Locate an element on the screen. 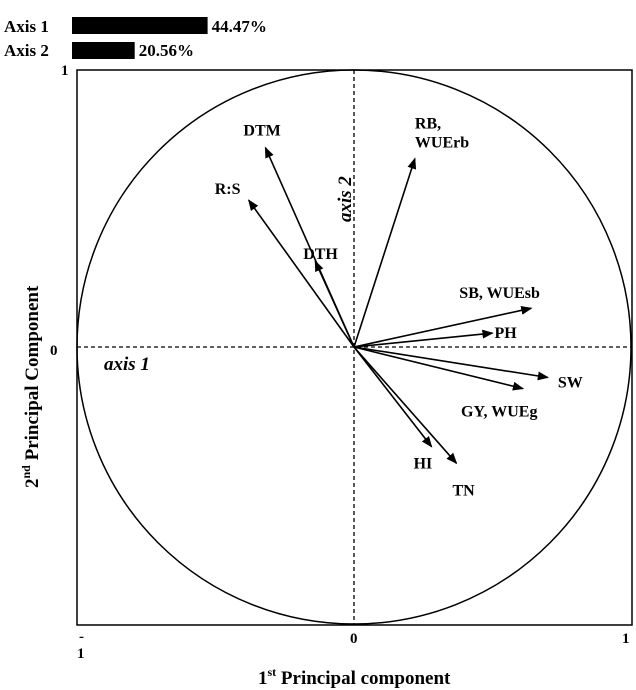  vector-arrow-gy-wueg is located at coordinates (439, 368).